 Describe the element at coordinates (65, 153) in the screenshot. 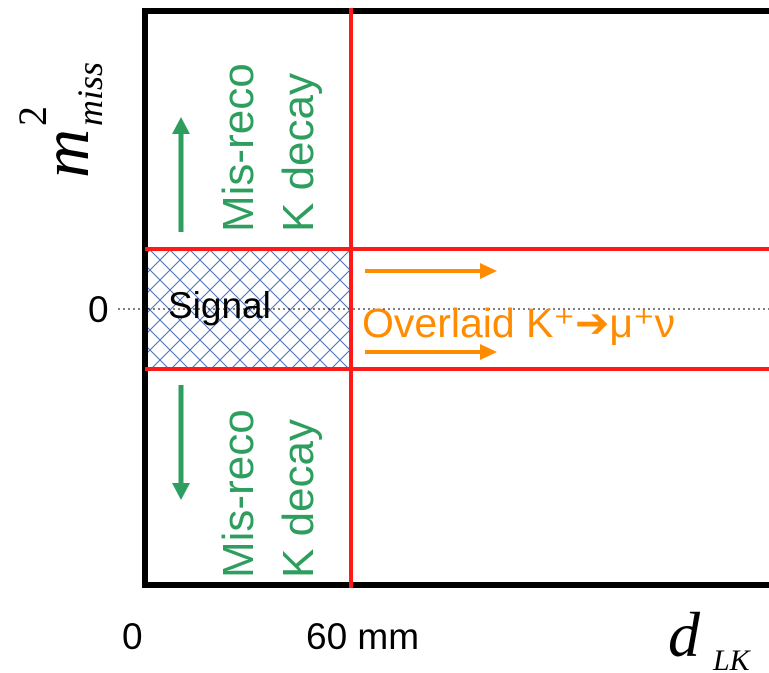

I see `y-axis-label-main: m` at that location.